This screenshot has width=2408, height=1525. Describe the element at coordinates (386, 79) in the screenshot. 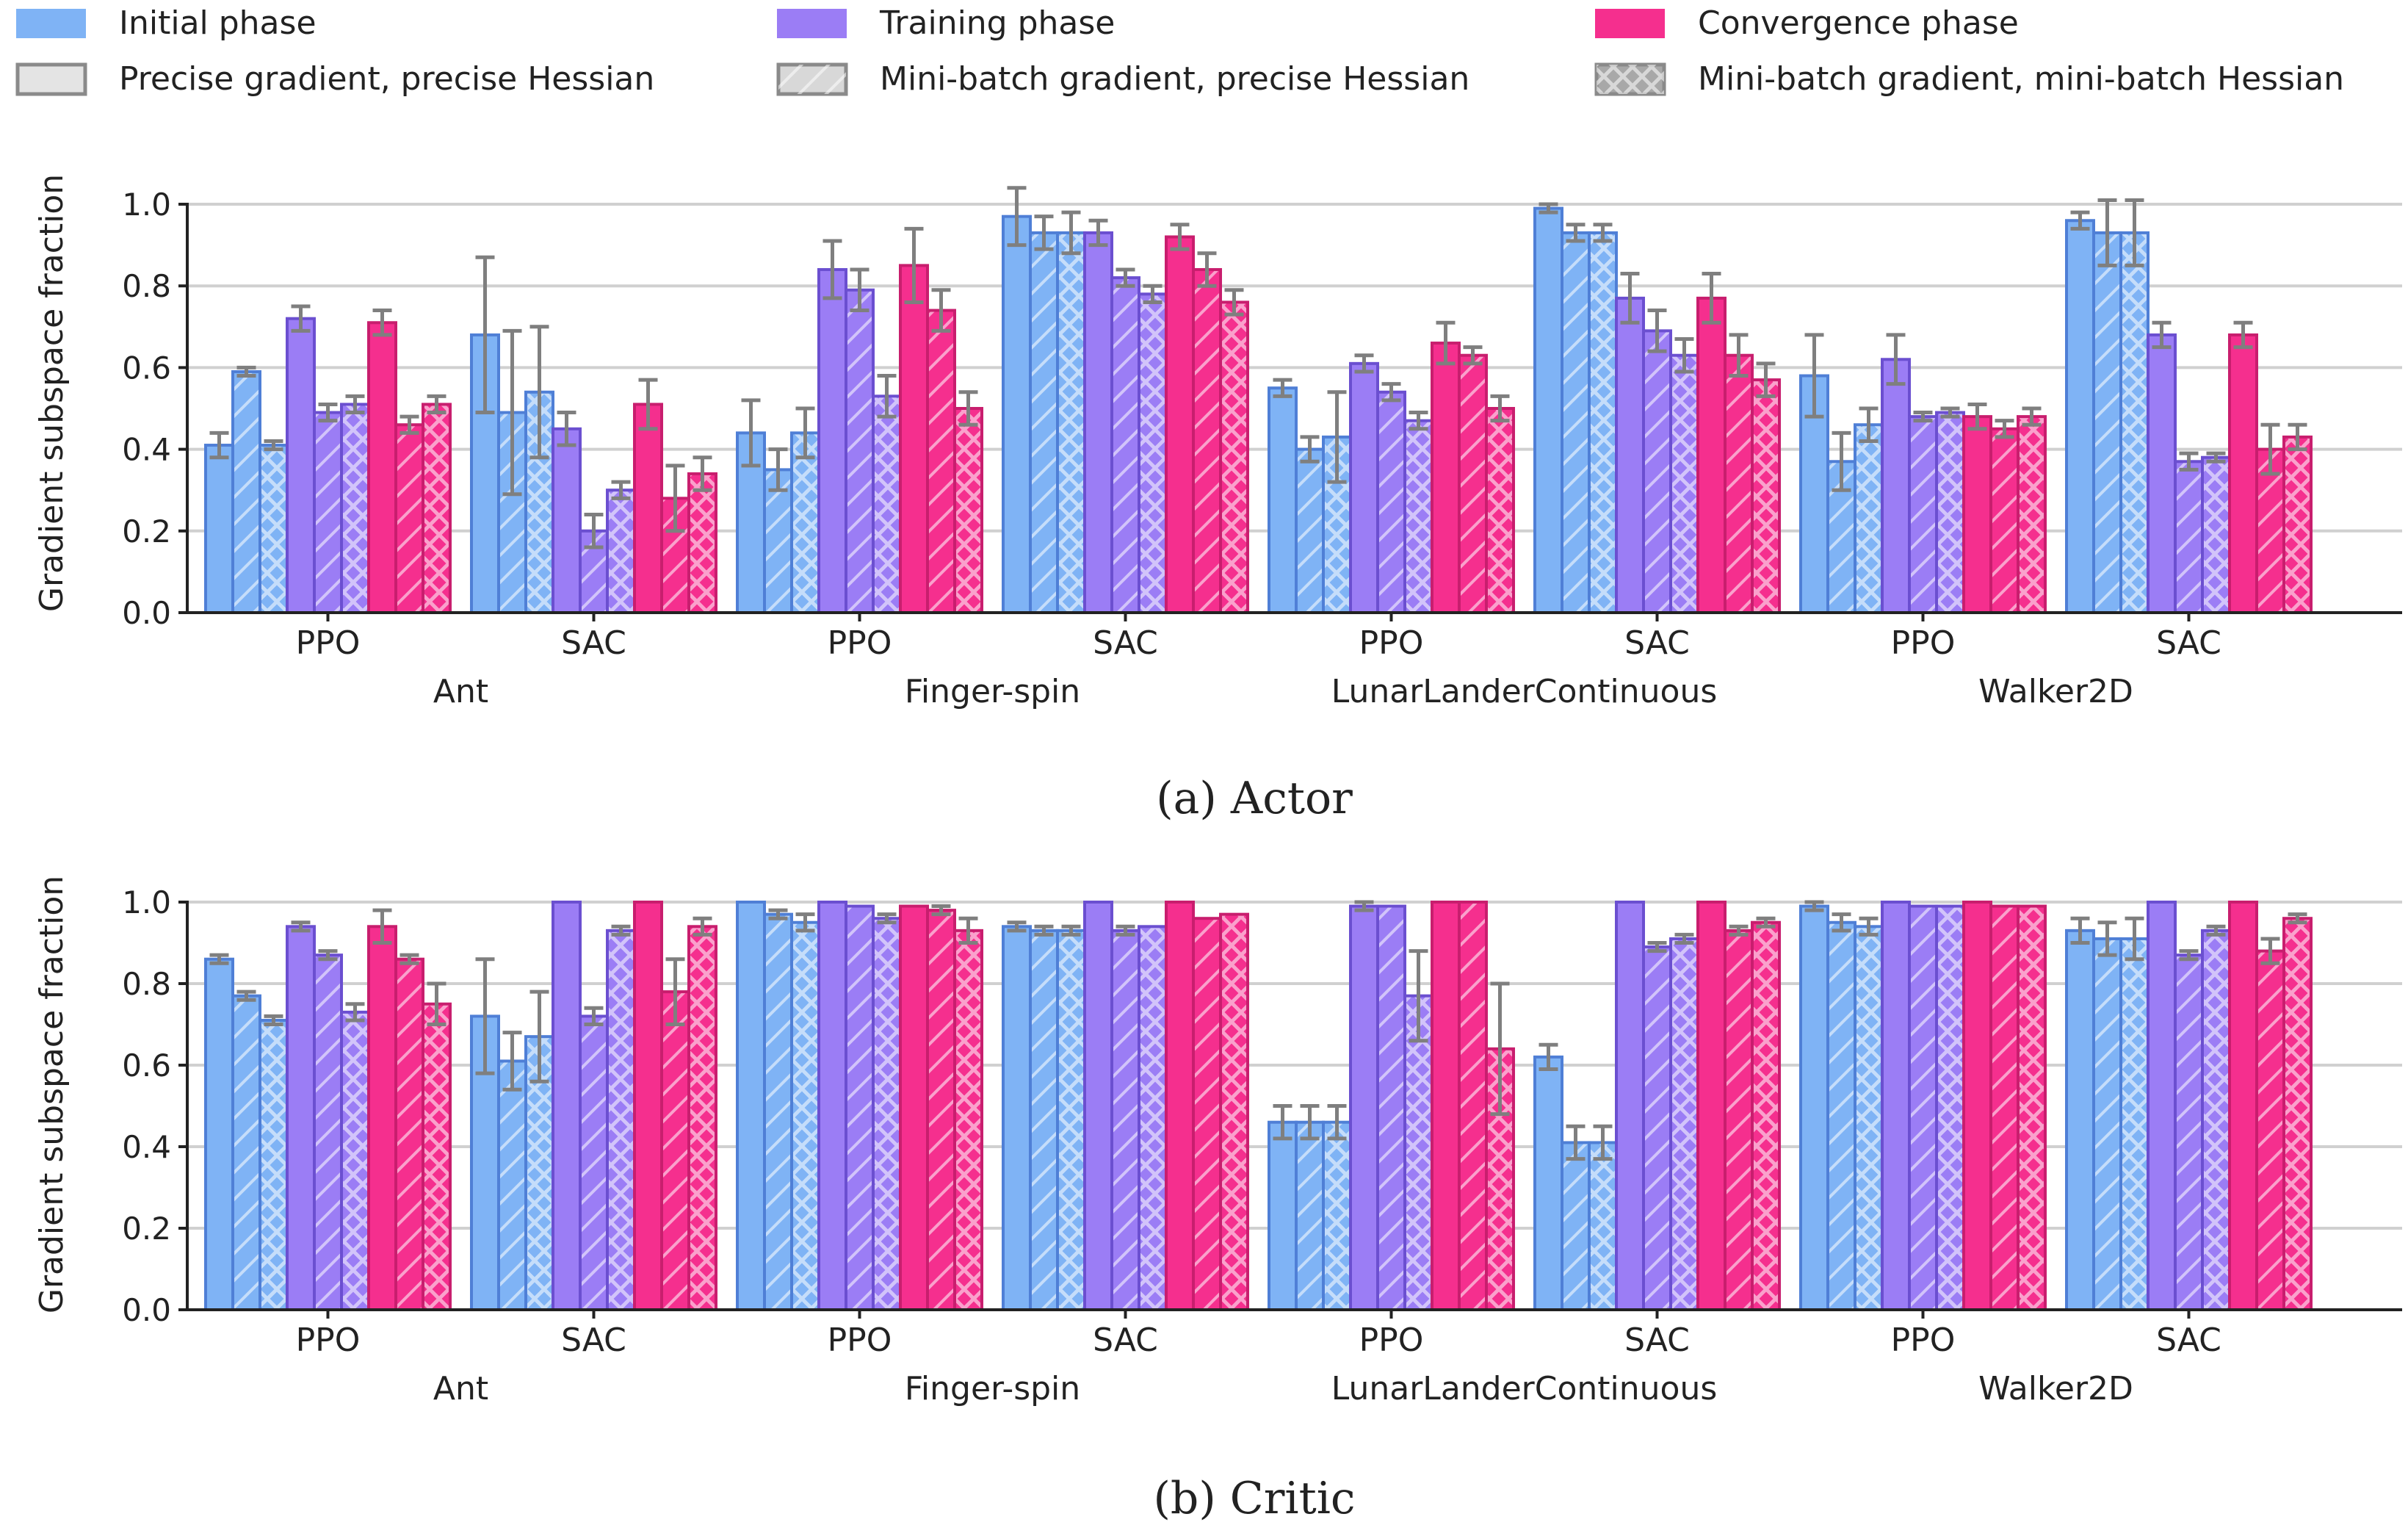

I see `legend-label-precise: Precise gradient, precise Hessian` at that location.